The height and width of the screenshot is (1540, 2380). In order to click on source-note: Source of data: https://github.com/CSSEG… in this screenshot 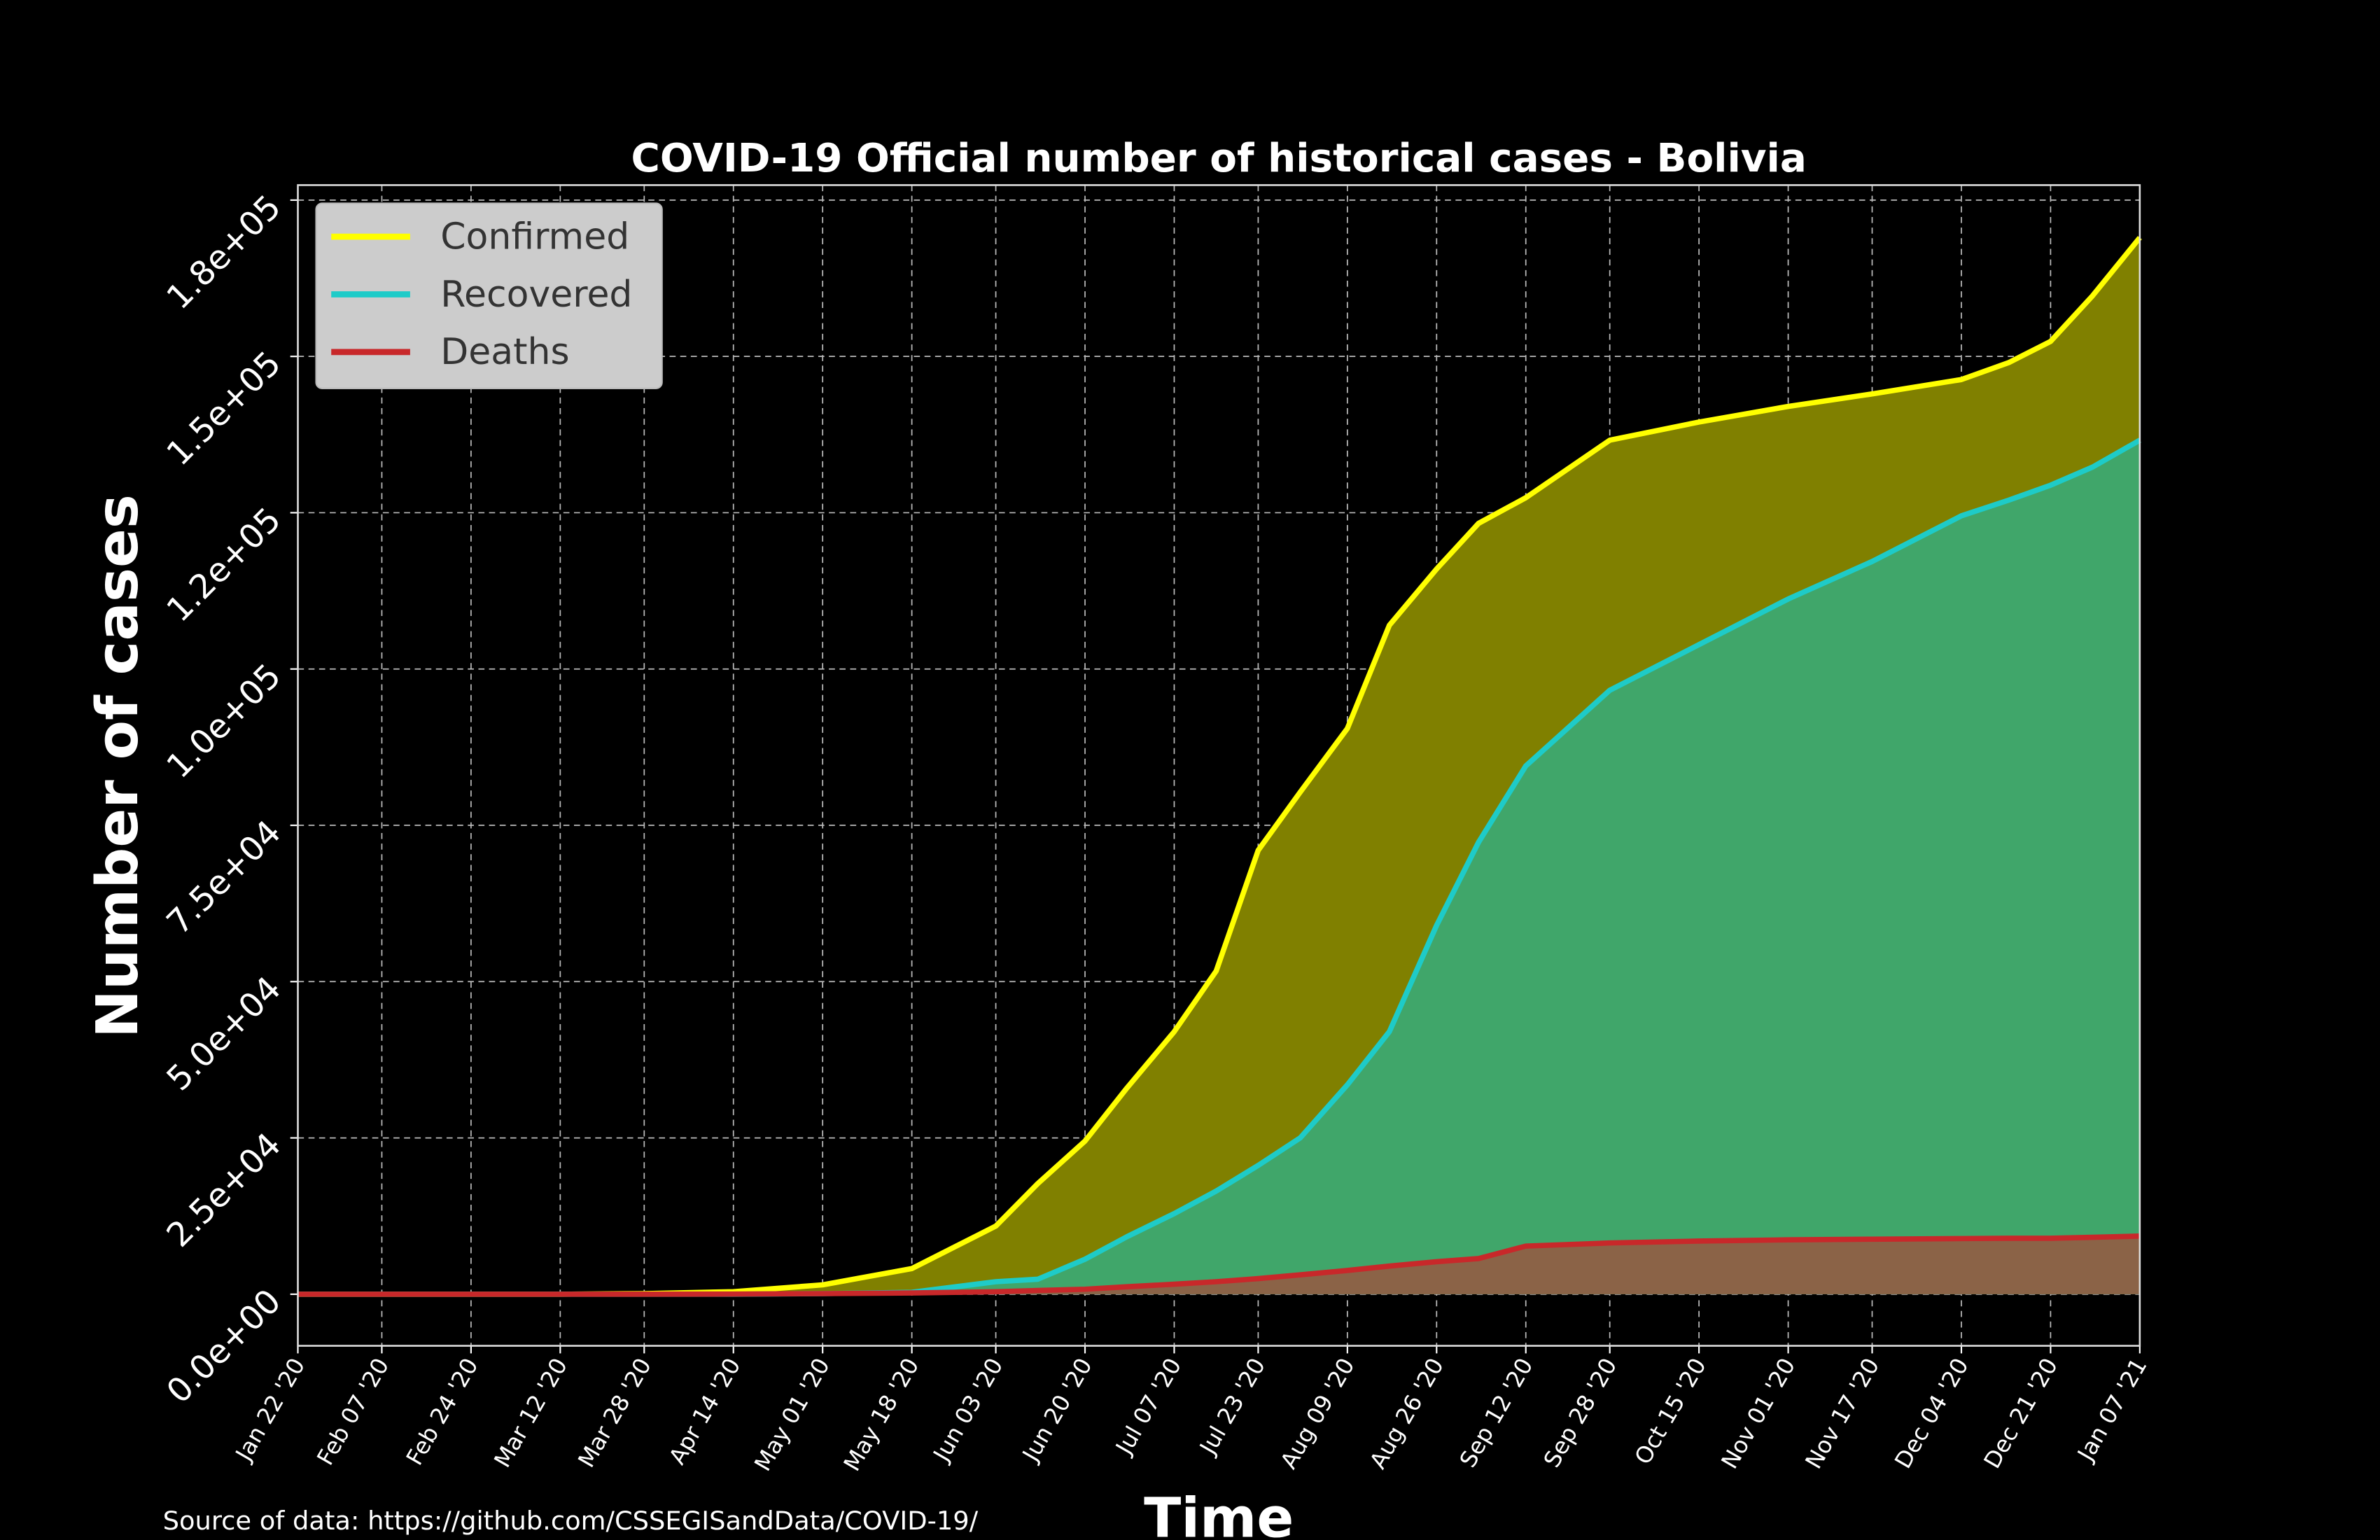, I will do `click(571, 1521)`.